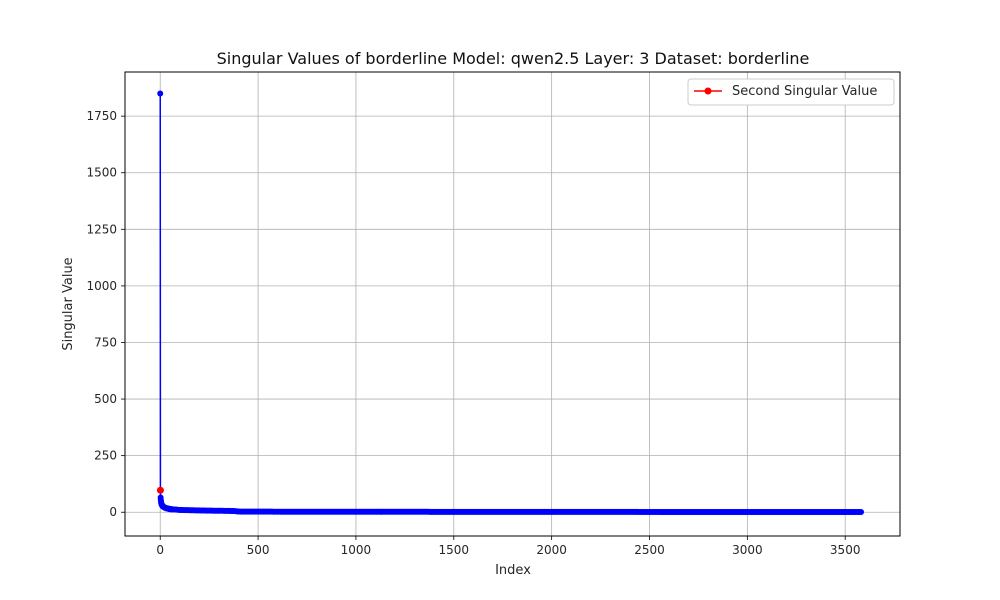 The width and height of the screenshot is (1000, 600). What do you see at coordinates (160, 490) in the screenshot?
I see `second-singular-value-point` at bounding box center [160, 490].